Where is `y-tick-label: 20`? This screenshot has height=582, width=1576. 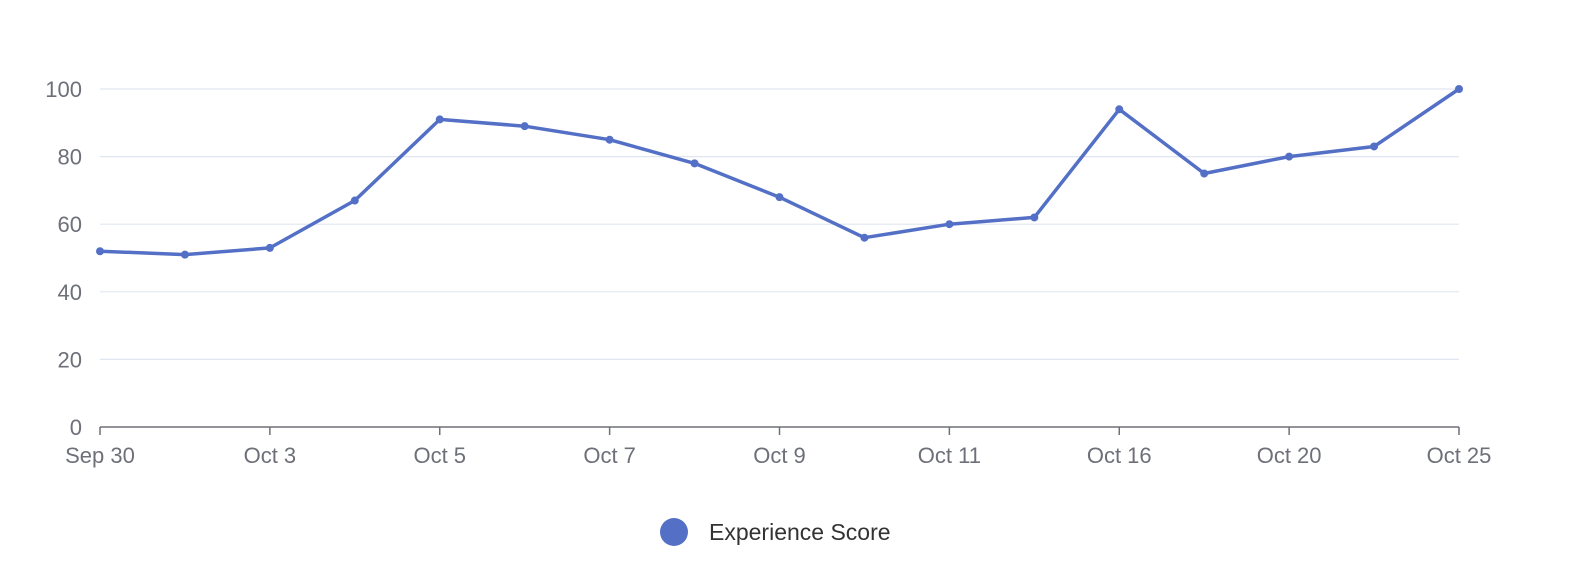 y-tick-label: 20 is located at coordinates (70, 359).